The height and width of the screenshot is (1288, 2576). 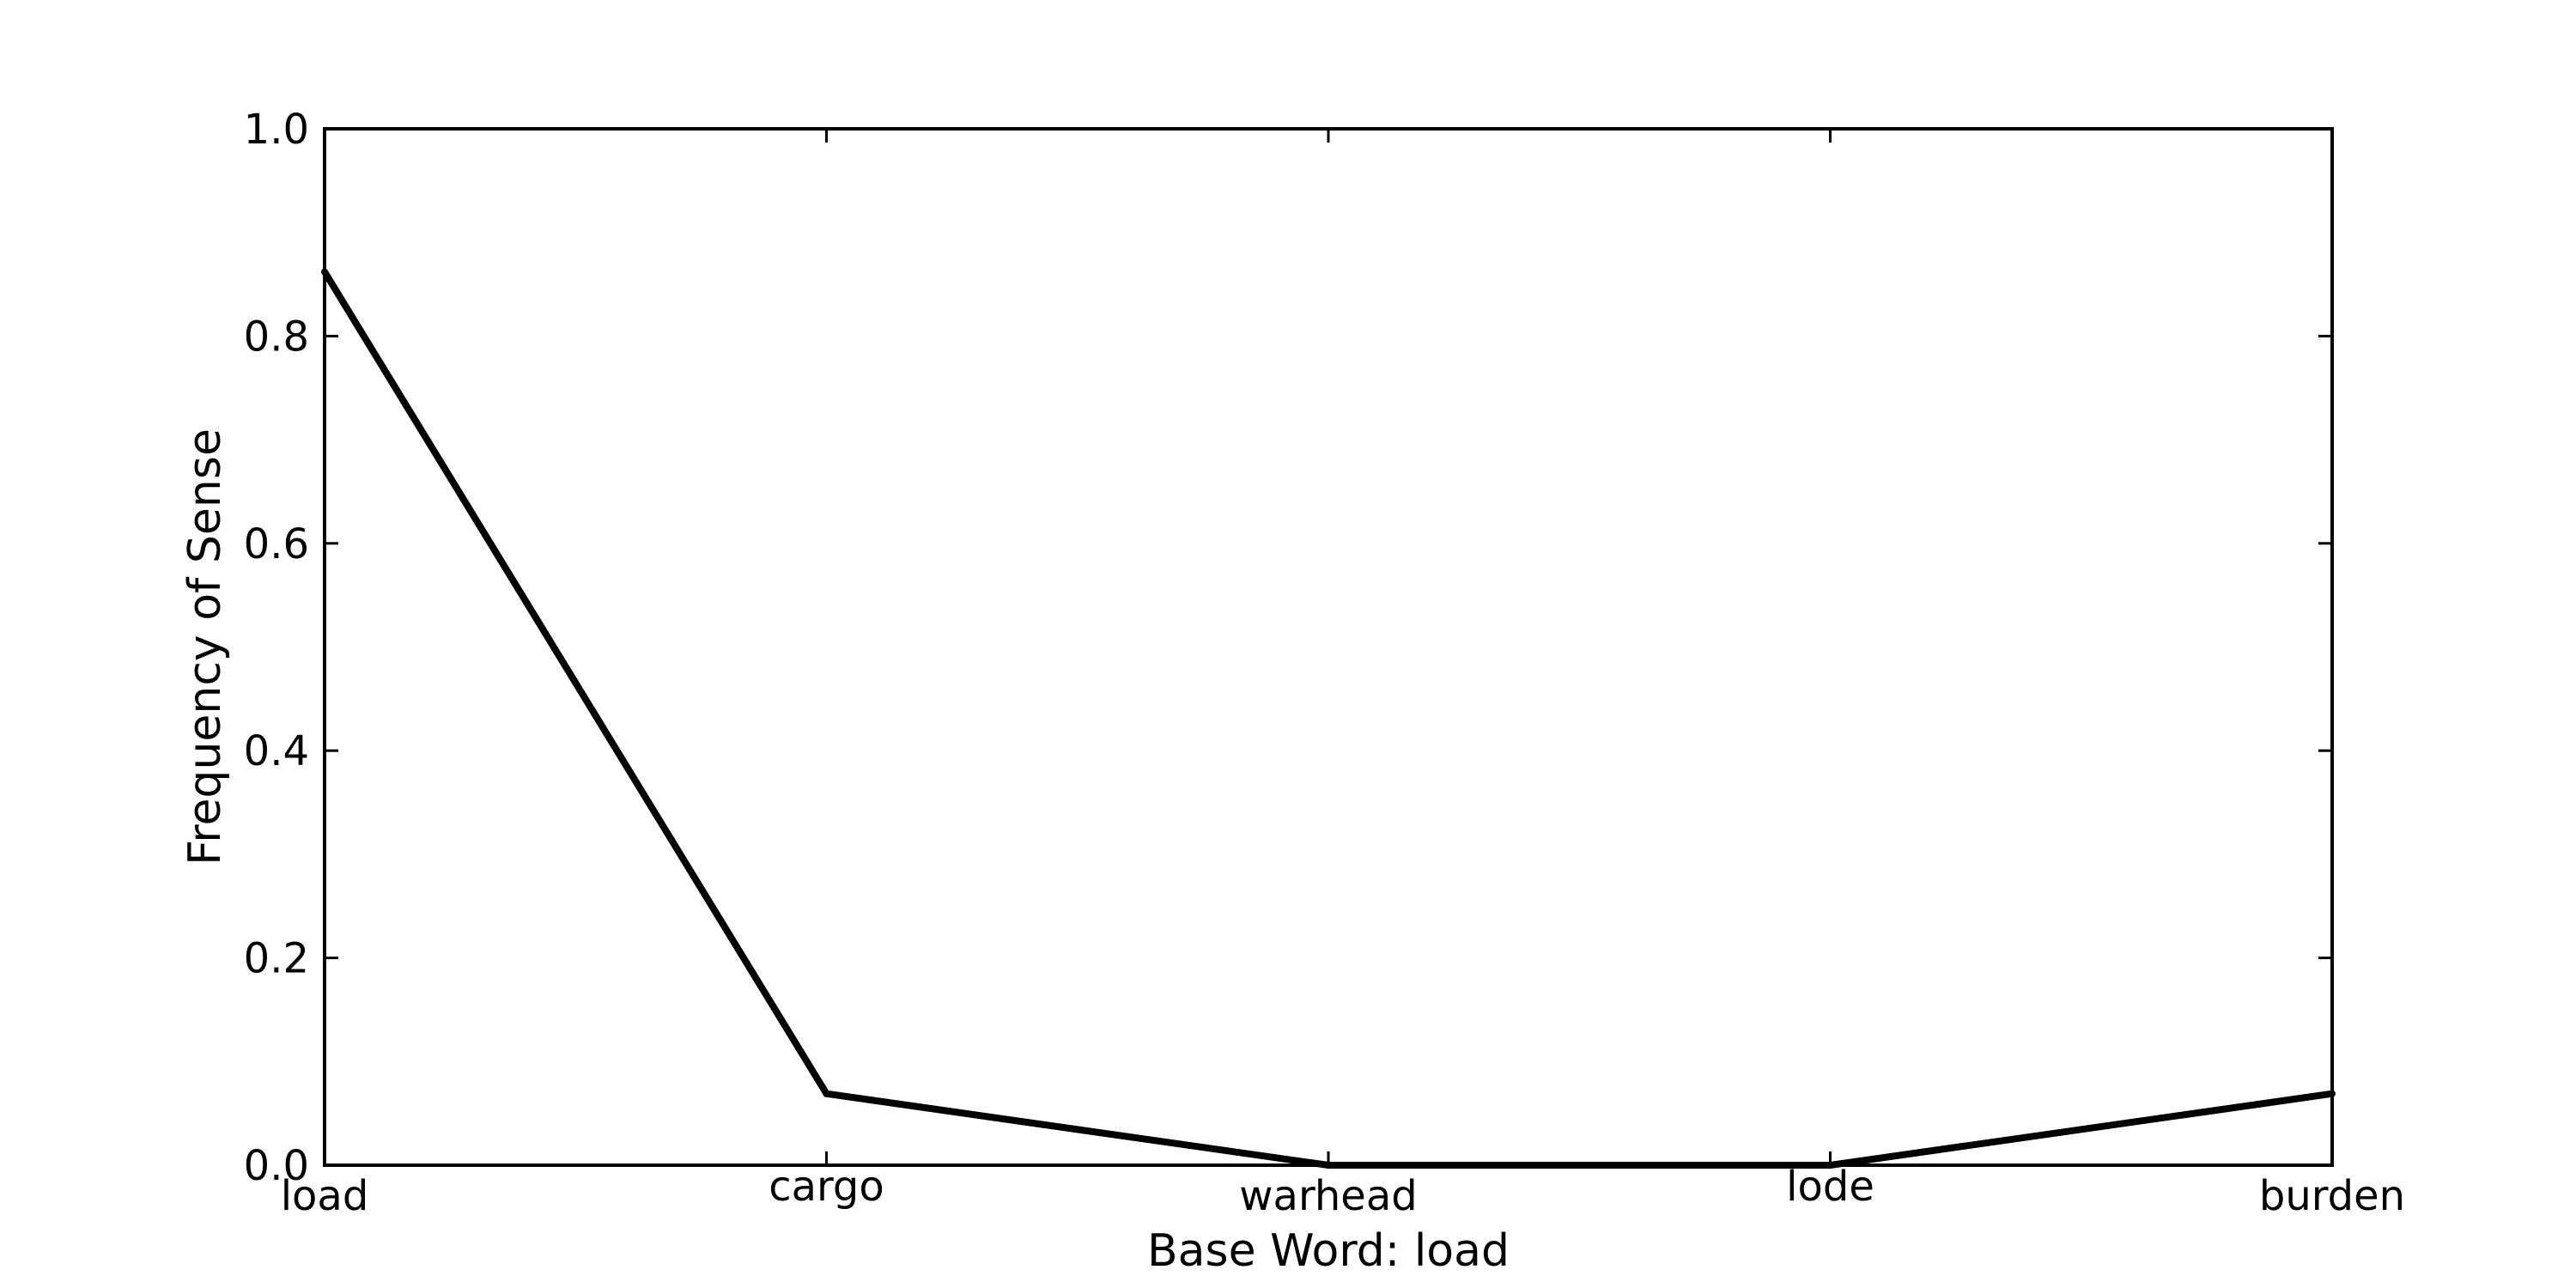 What do you see at coordinates (1328, 1196) in the screenshot?
I see `x-tick-label-warhead: warhead` at bounding box center [1328, 1196].